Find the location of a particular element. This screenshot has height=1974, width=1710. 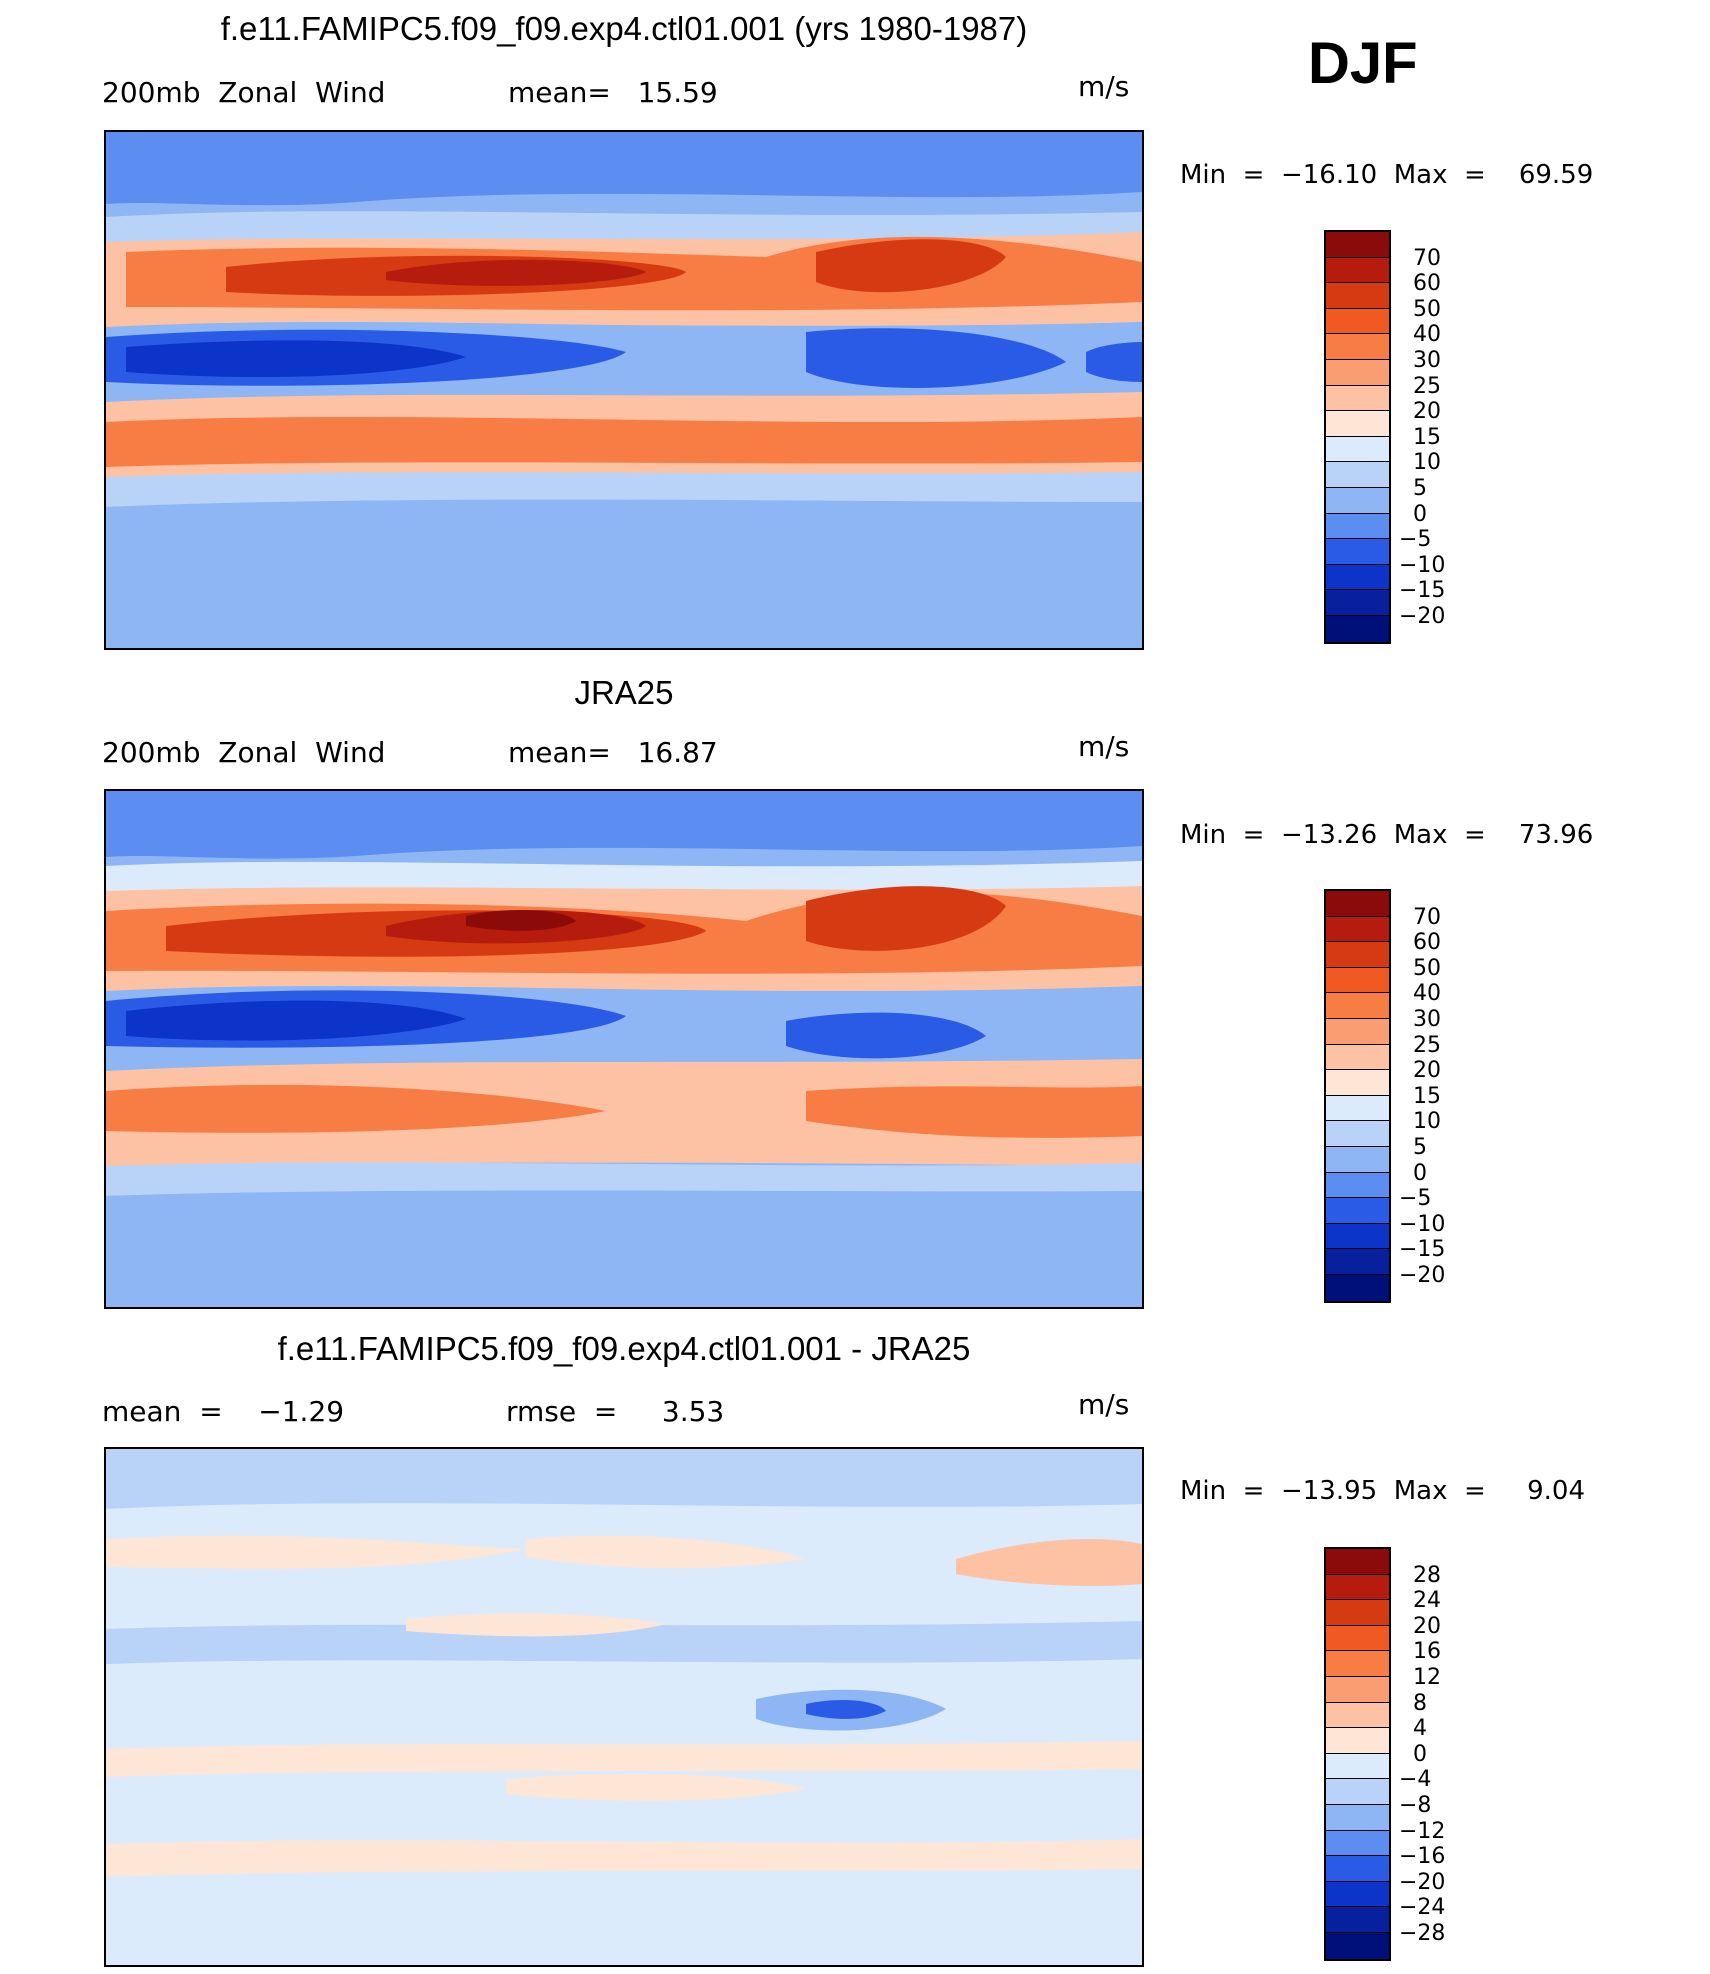

colorbar-tick-label: 12 is located at coordinates (1427, 1677).